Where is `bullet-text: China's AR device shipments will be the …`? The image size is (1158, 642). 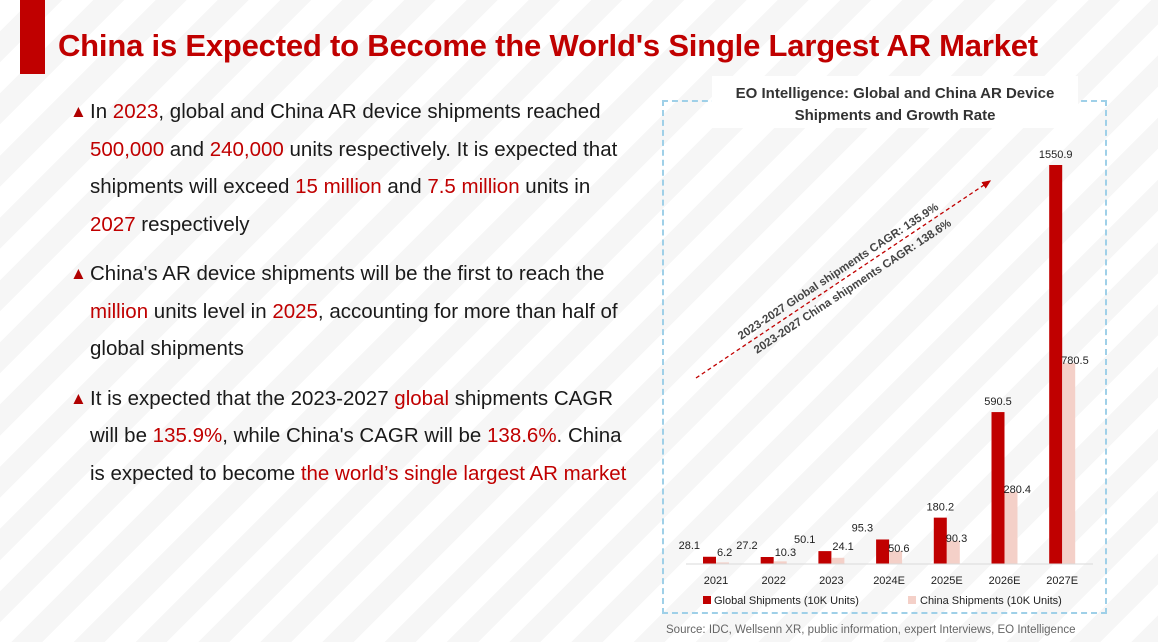
bullet-text: China's AR device shipments will be the … is located at coordinates (354, 311).